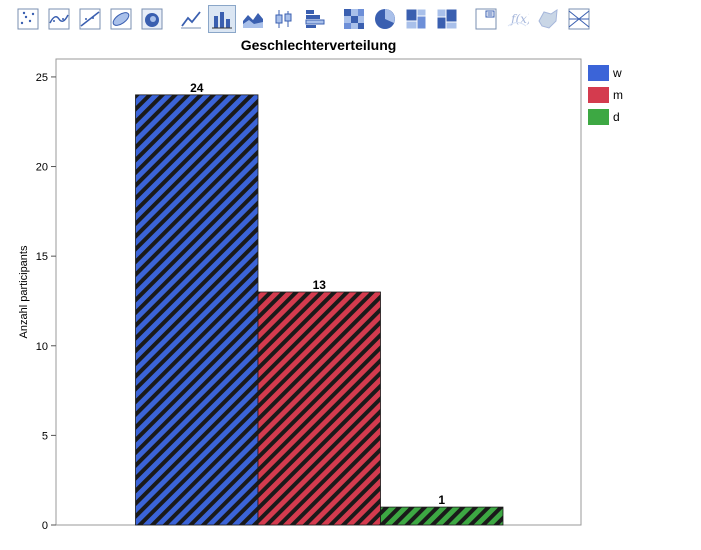 The width and height of the screenshot is (701, 550). I want to click on treemap-icon, so click(416, 19).